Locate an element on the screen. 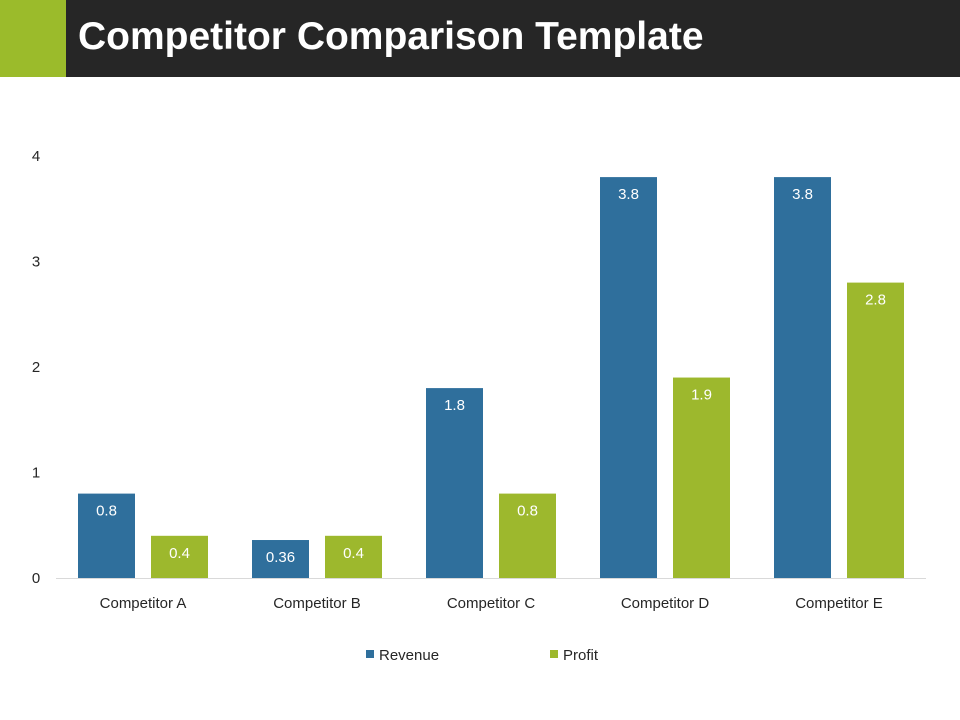 Image resolution: width=960 pixels, height=720 pixels. bar-profit-competitor-e is located at coordinates (875, 430).